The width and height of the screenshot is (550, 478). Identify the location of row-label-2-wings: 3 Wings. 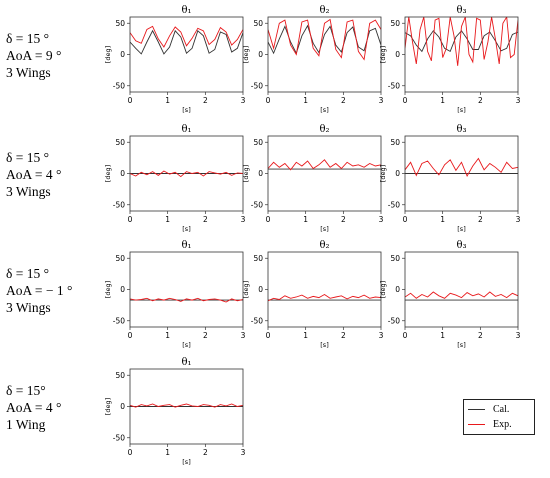
(28, 191).